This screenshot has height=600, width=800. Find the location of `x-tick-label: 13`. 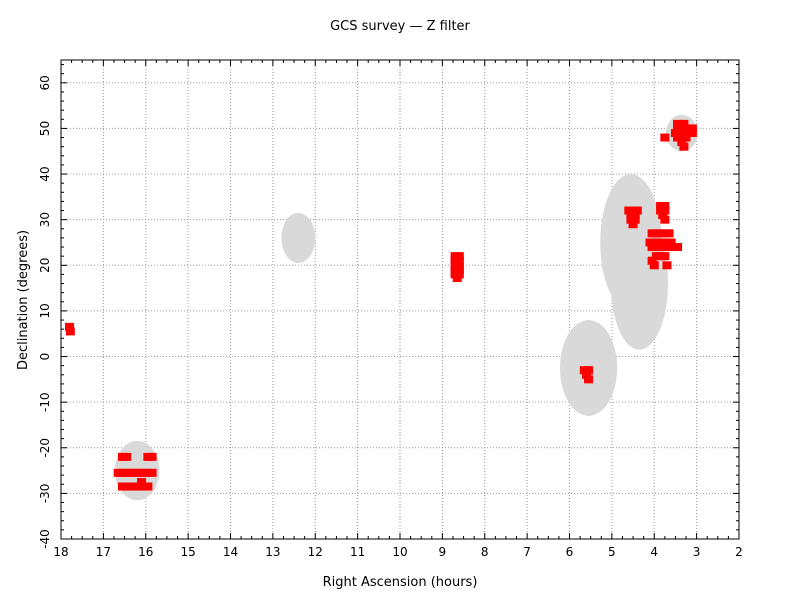

x-tick-label: 13 is located at coordinates (272, 552).